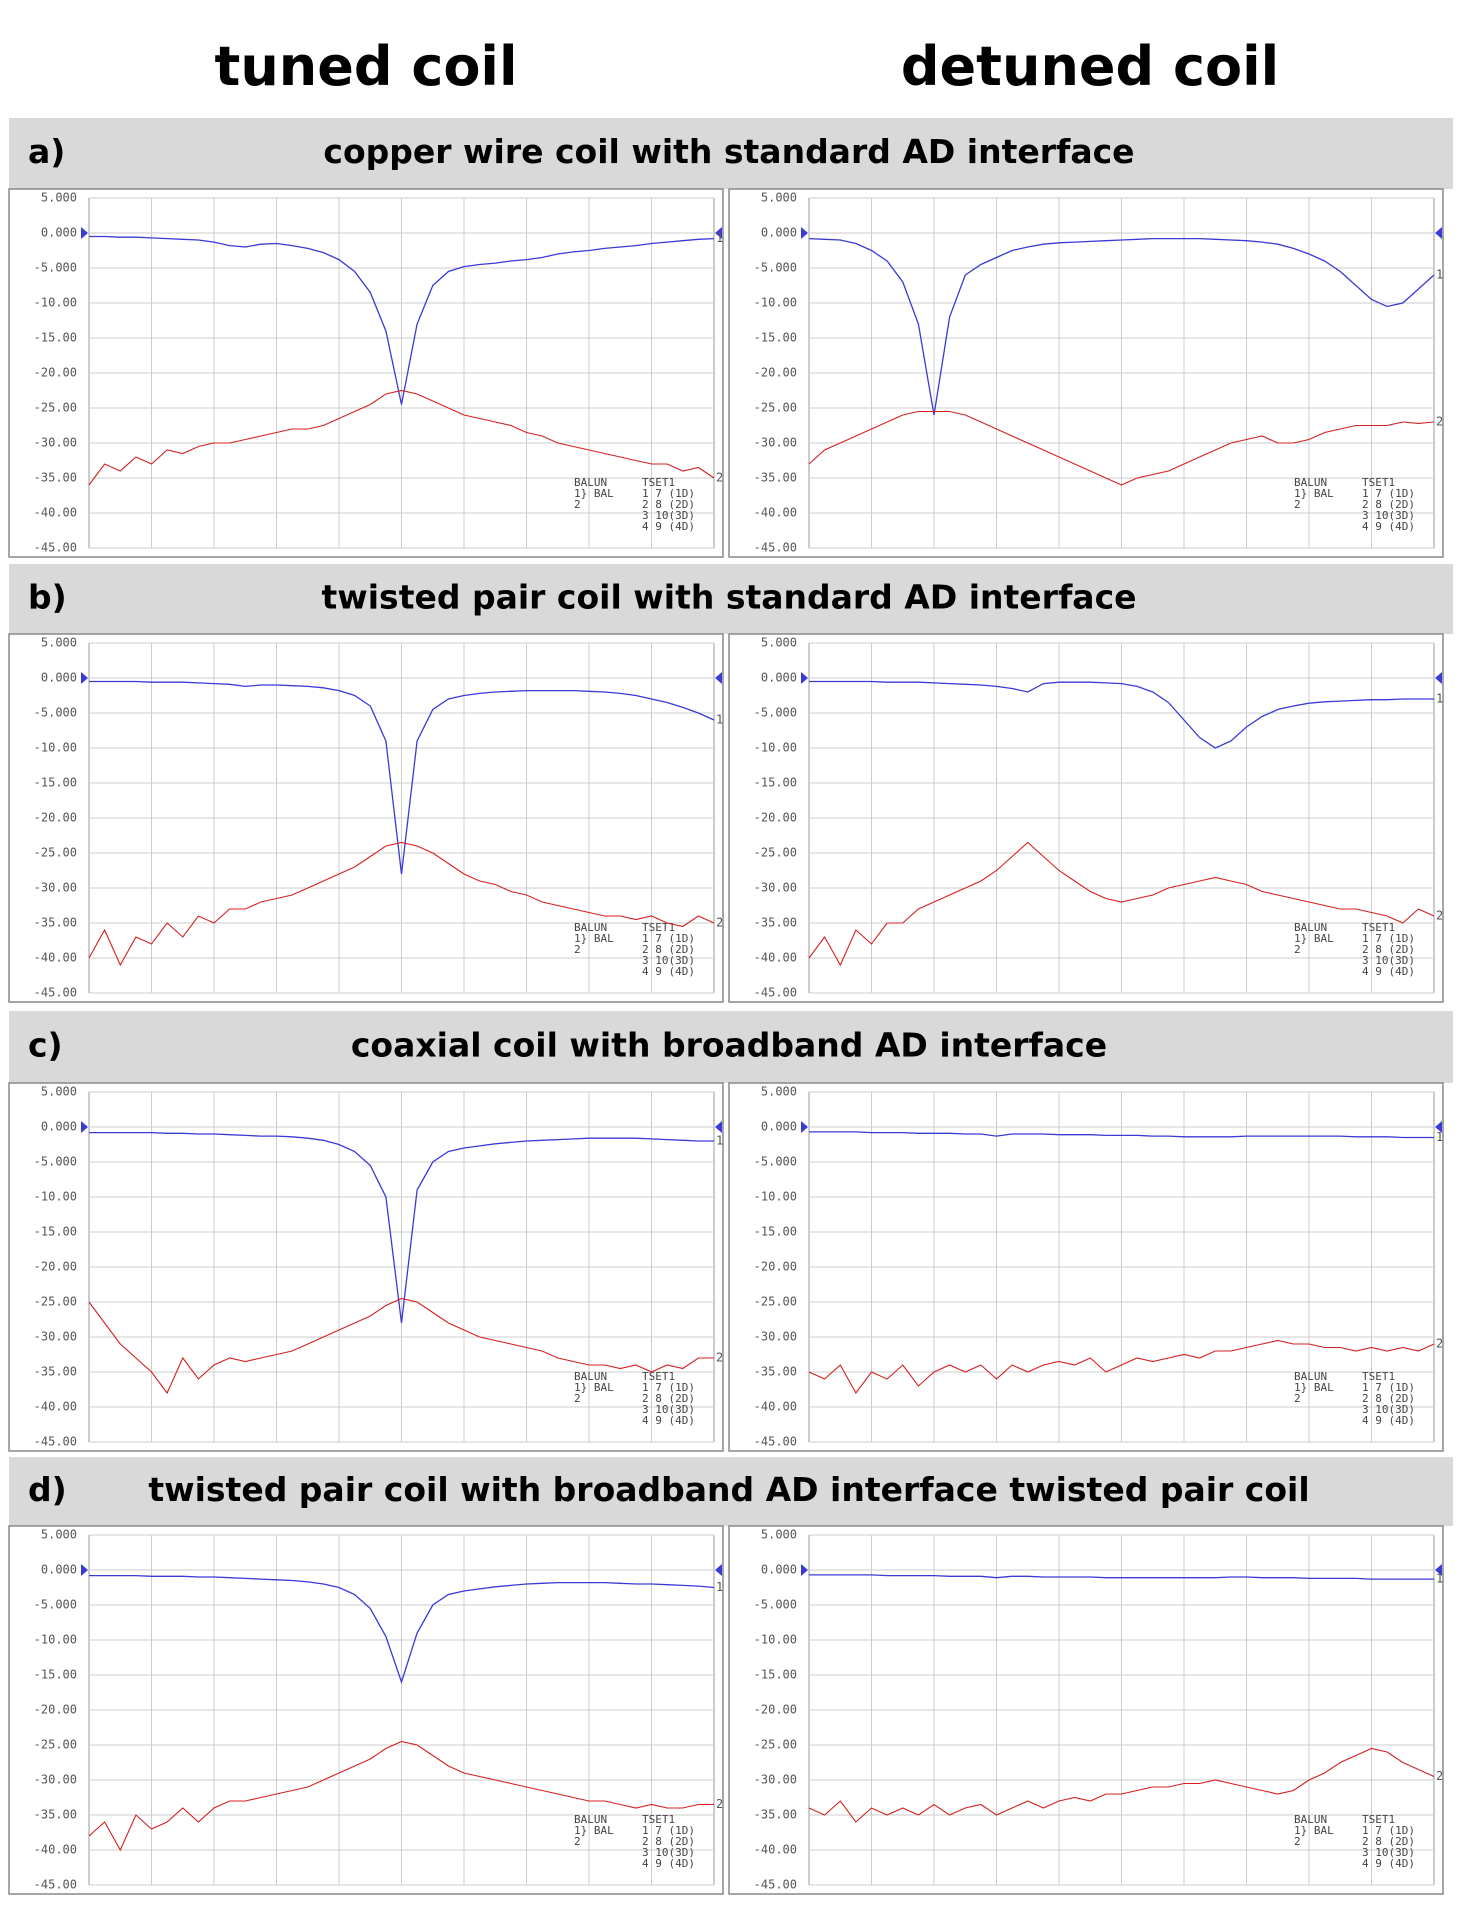 The height and width of the screenshot is (1931, 1465). What do you see at coordinates (45, 1045) in the screenshot?
I see `panel-label: c)` at bounding box center [45, 1045].